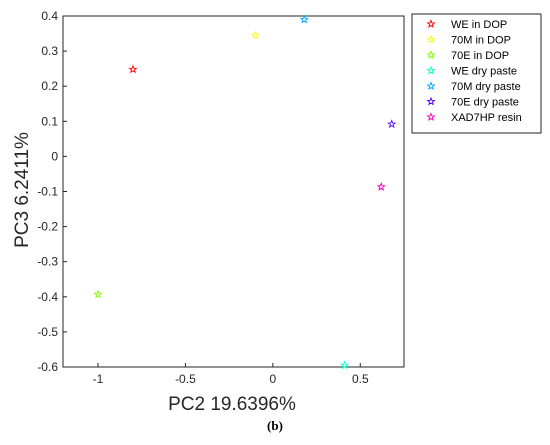 The width and height of the screenshot is (550, 445). Describe the element at coordinates (98, 379) in the screenshot. I see `x-tick-label: -1` at that location.